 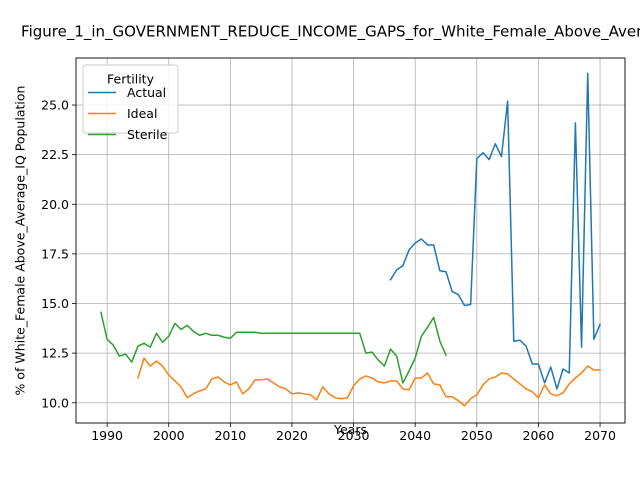 I want to click on legend: Fertility Actual Ideal Sterile, so click(x=130, y=103).